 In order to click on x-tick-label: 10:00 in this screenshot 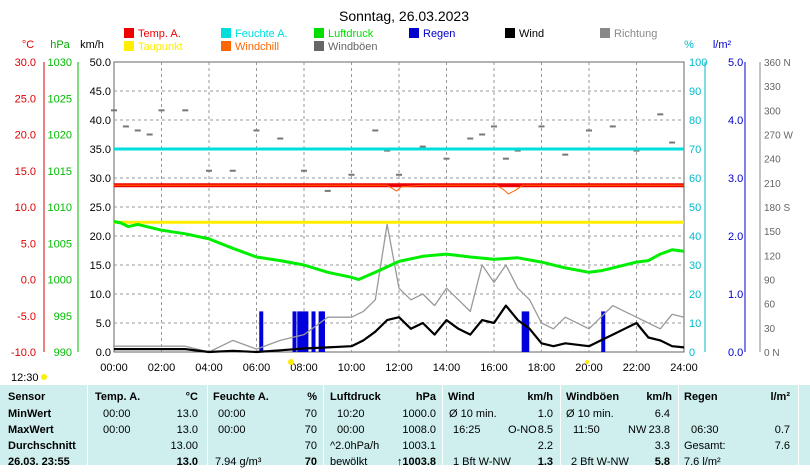, I will do `click(352, 368)`.